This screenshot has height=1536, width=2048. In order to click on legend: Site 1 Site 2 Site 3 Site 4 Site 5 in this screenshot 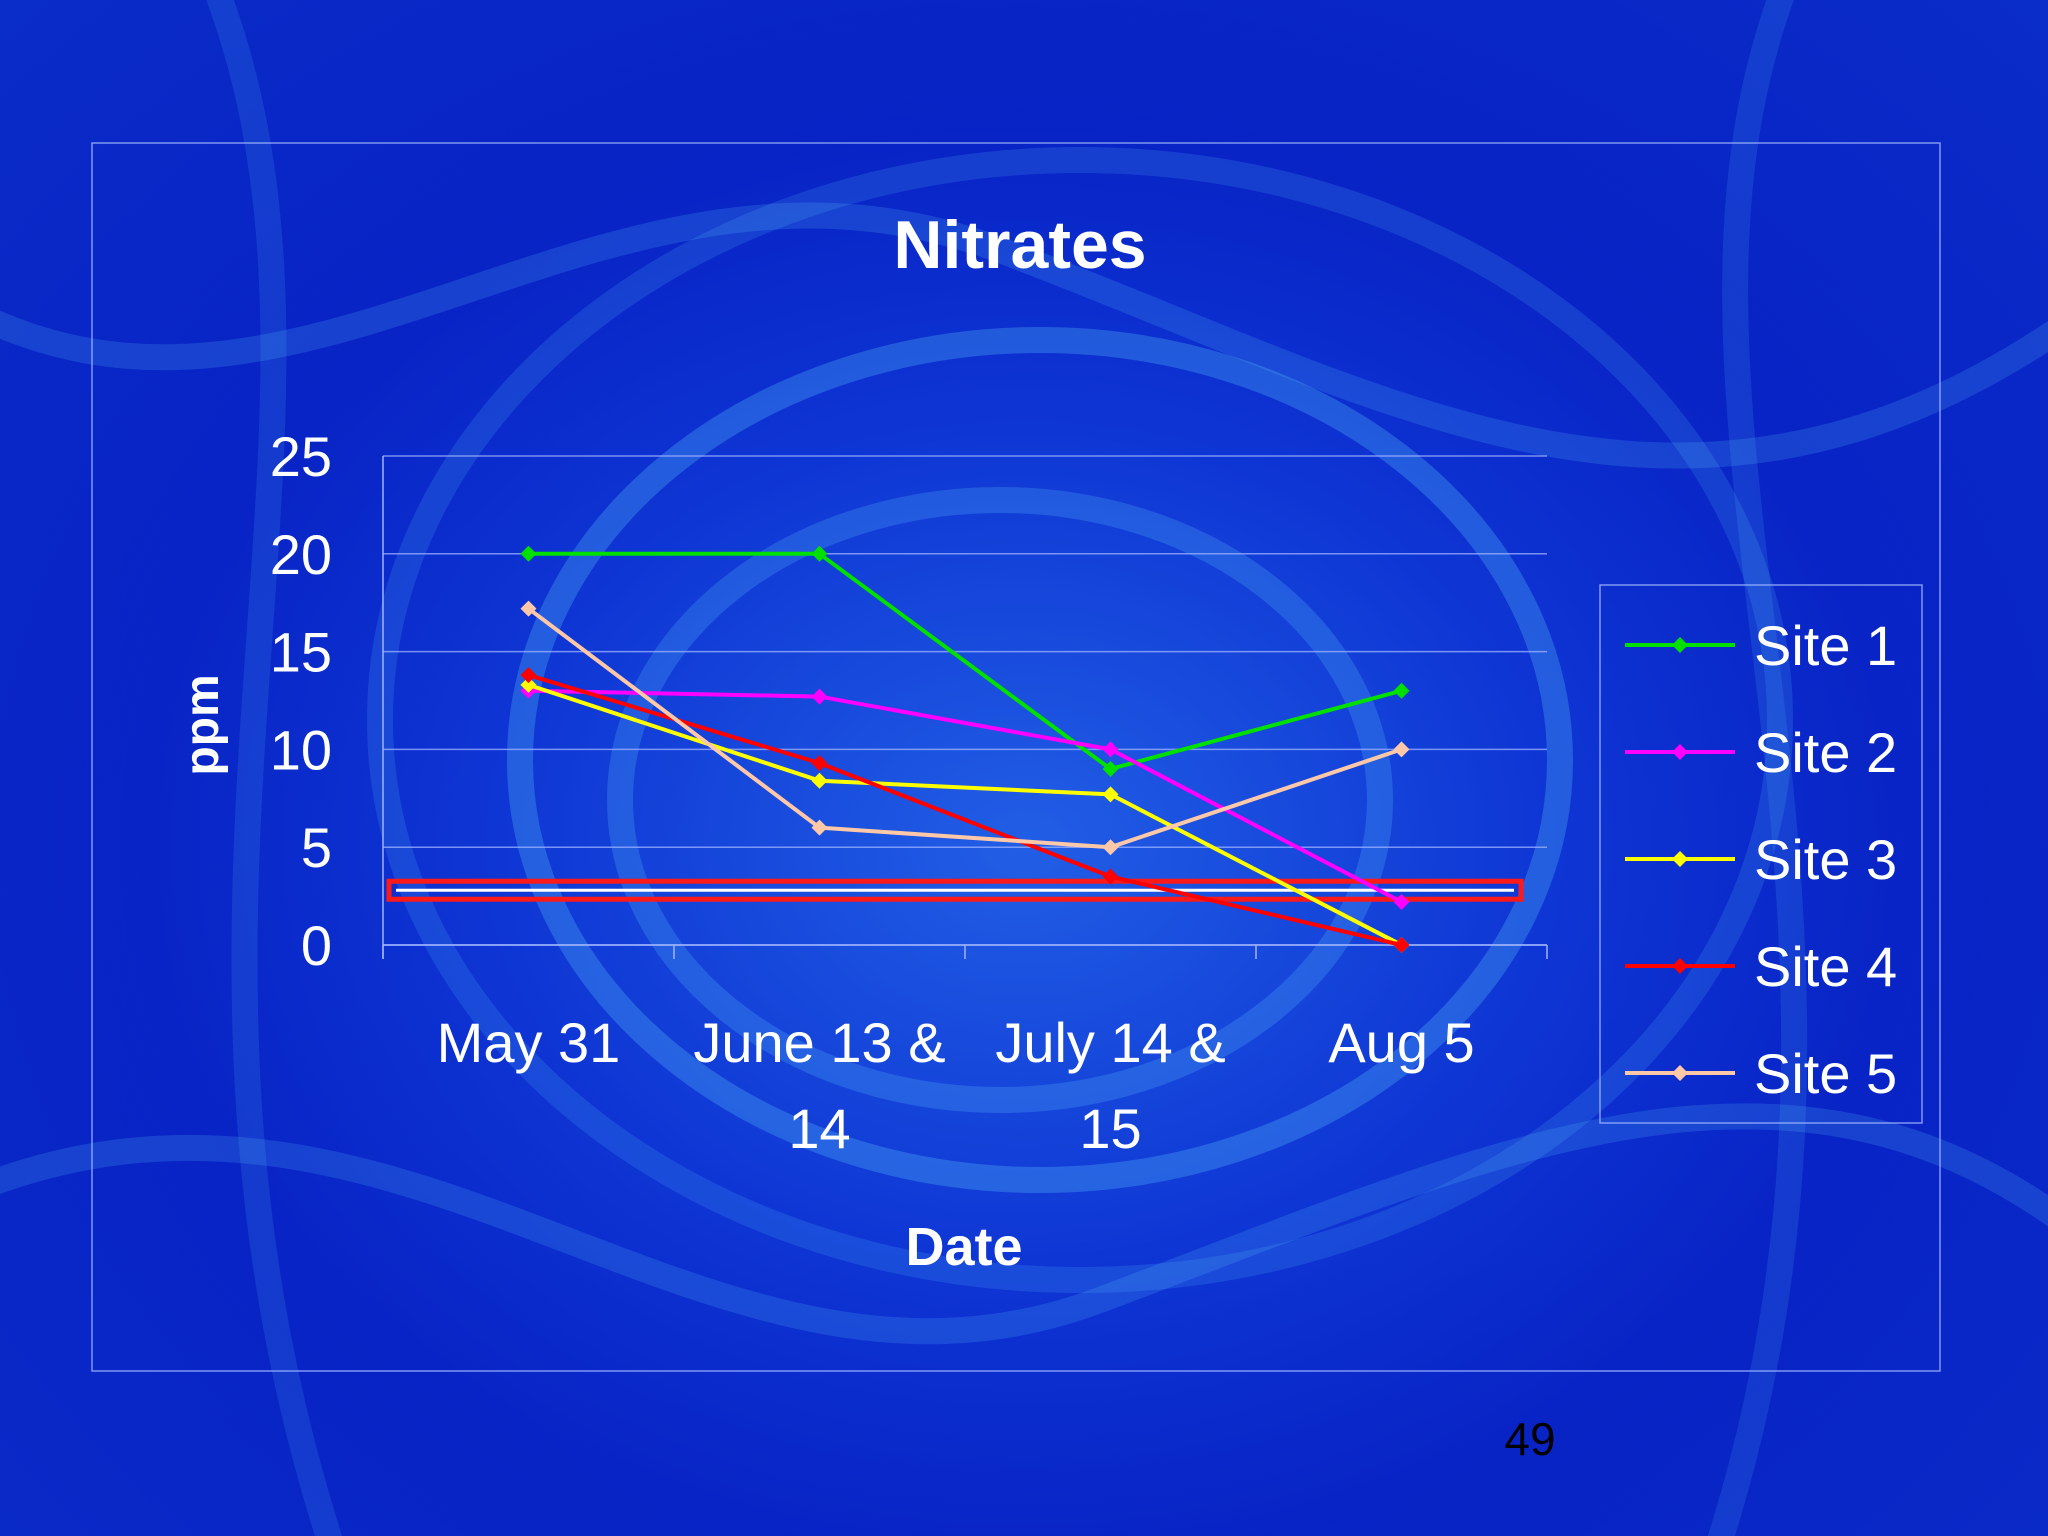, I will do `click(1761, 854)`.